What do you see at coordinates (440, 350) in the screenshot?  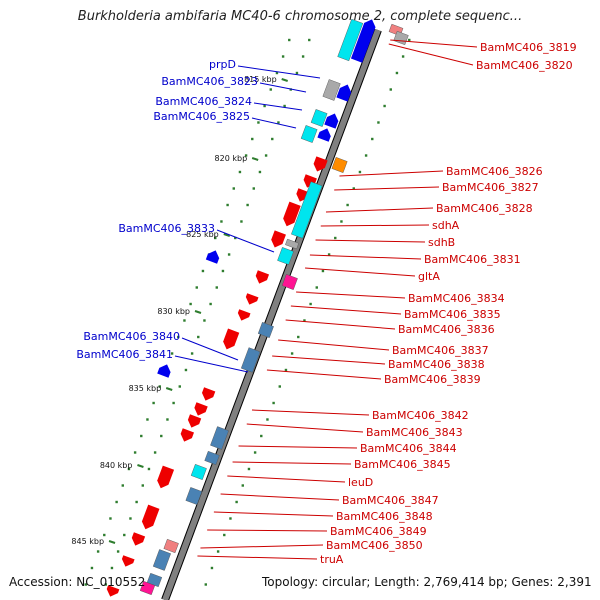 I see `gene-label-right: BamMC406_3837` at bounding box center [440, 350].